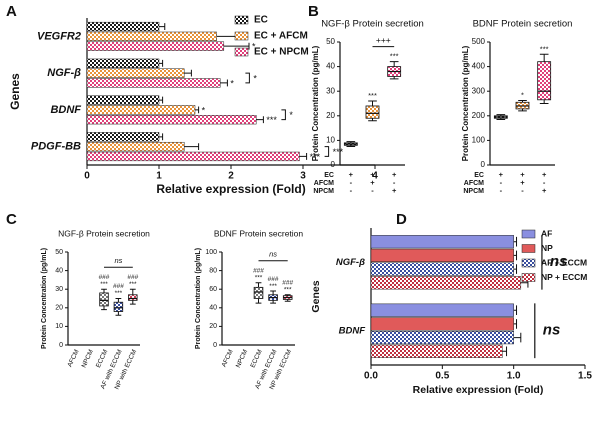 The height and width of the screenshot is (423, 603). What do you see at coordinates (261, 20) in the screenshot?
I see `legend-label: EC` at bounding box center [261, 20].